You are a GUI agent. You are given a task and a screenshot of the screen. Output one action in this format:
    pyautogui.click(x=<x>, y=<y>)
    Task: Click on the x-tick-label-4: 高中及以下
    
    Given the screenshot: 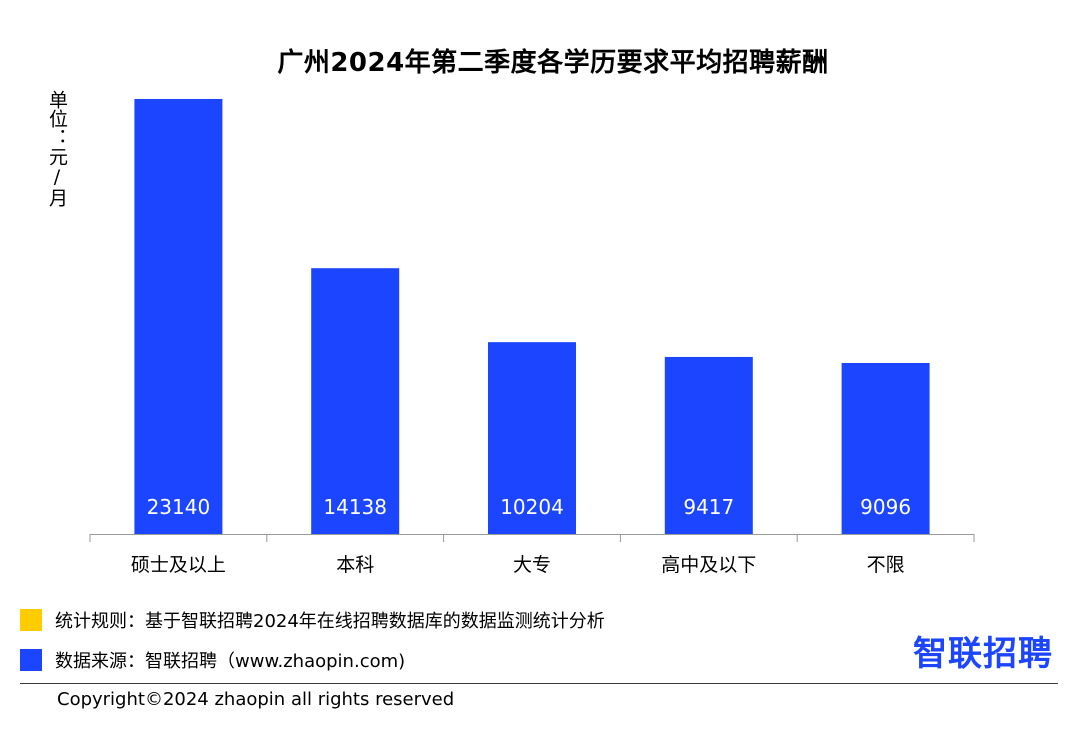 What is the action you would take?
    pyautogui.click(x=708, y=565)
    